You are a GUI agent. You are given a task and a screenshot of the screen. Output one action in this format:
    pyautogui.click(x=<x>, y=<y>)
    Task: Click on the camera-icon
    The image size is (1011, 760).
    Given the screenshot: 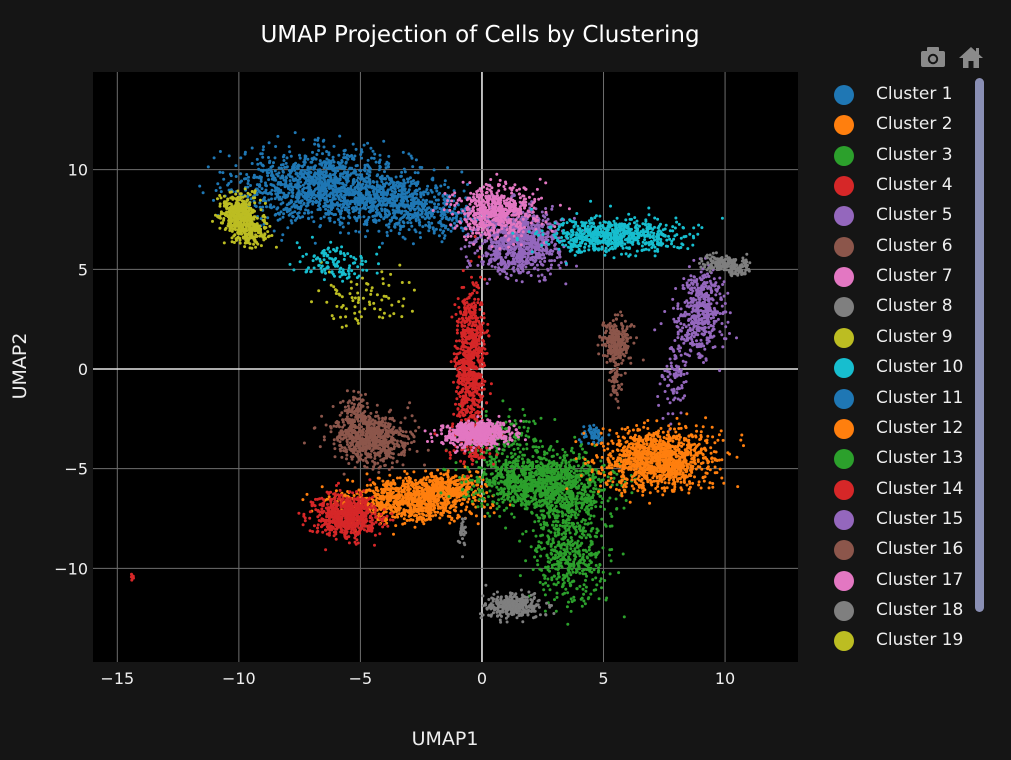 What is the action you would take?
    pyautogui.click(x=933, y=58)
    